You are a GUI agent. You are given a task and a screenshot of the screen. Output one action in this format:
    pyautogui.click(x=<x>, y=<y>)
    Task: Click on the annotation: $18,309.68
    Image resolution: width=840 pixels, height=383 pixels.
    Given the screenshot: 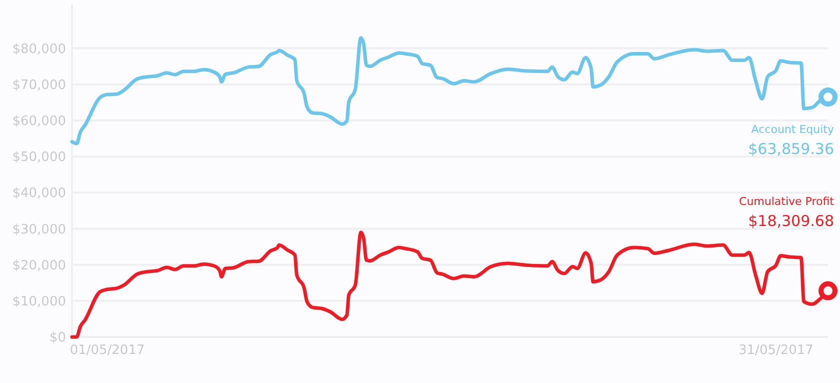 What is the action you would take?
    pyautogui.click(x=791, y=221)
    